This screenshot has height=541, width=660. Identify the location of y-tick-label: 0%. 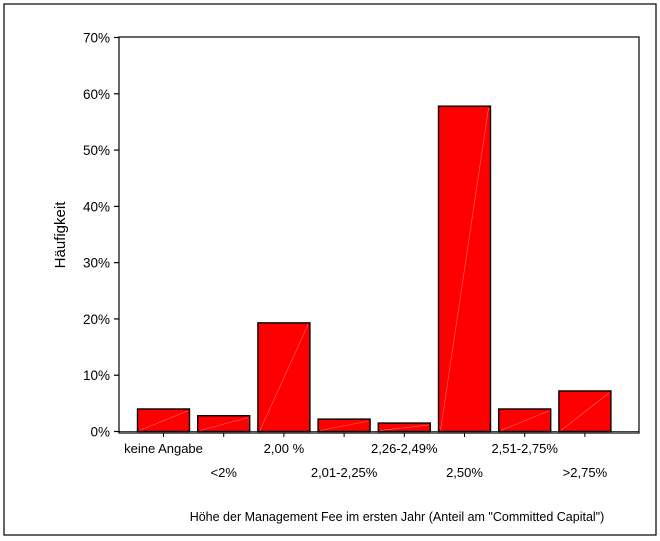
(100, 432).